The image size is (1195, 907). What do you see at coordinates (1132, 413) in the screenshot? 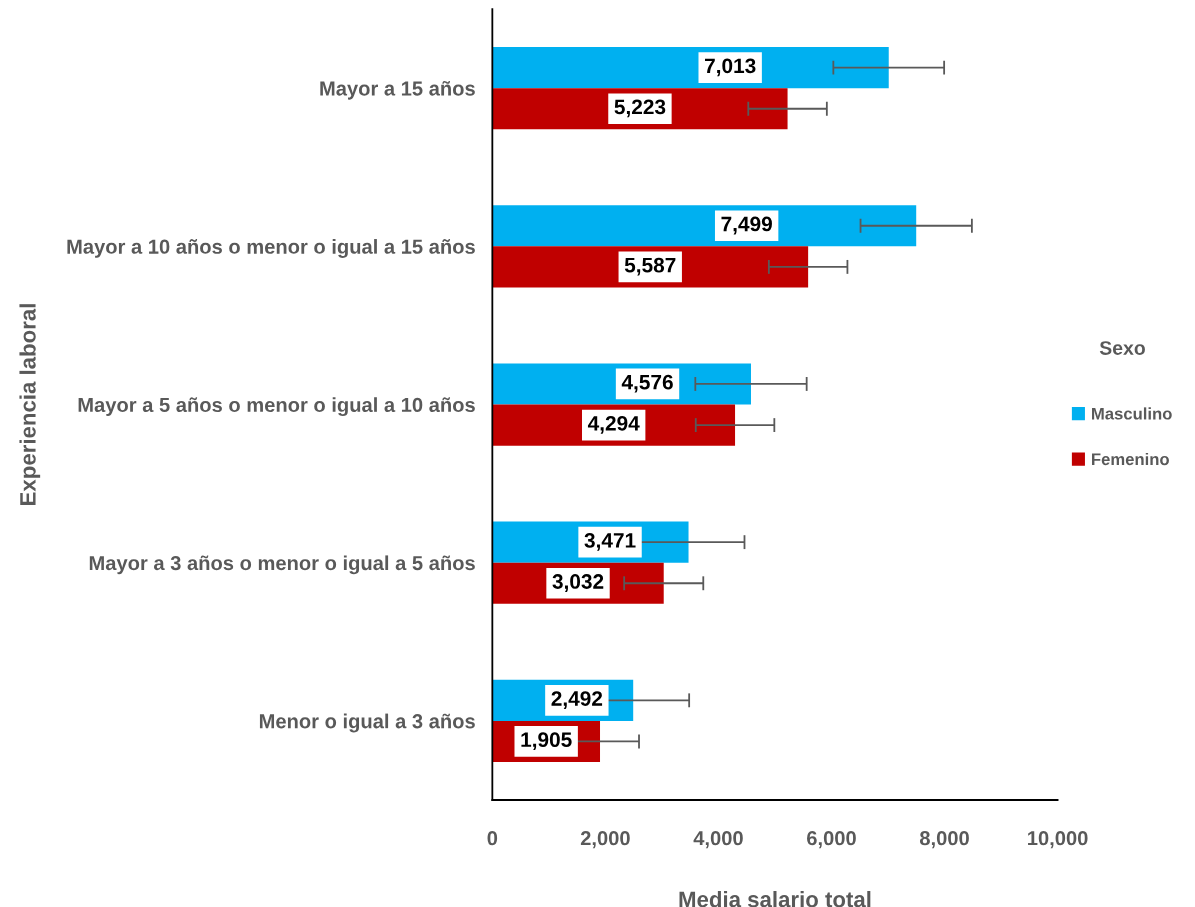
I see `legend-label: Masculino` at bounding box center [1132, 413].